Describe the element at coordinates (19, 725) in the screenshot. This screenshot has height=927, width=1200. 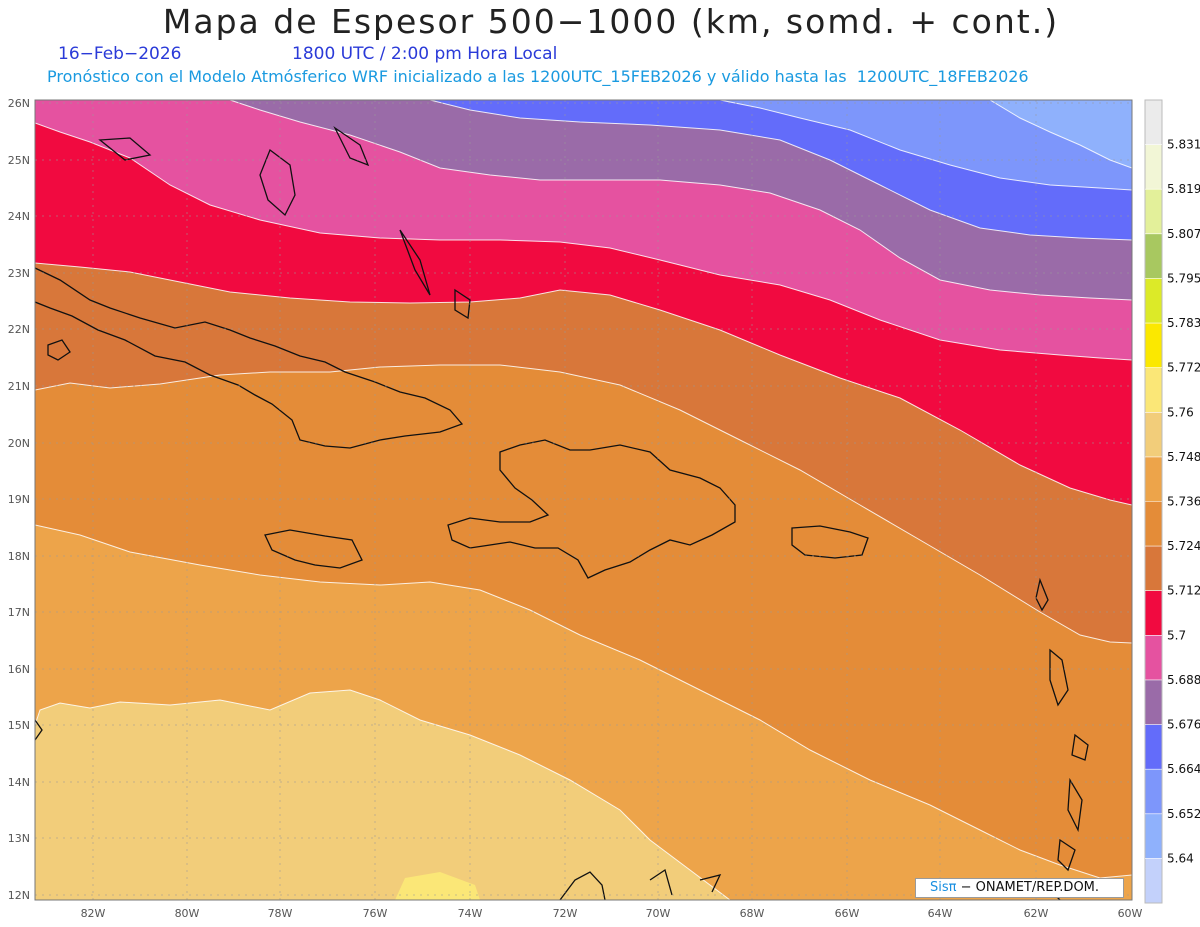
I see `lat-label: 15N` at that location.